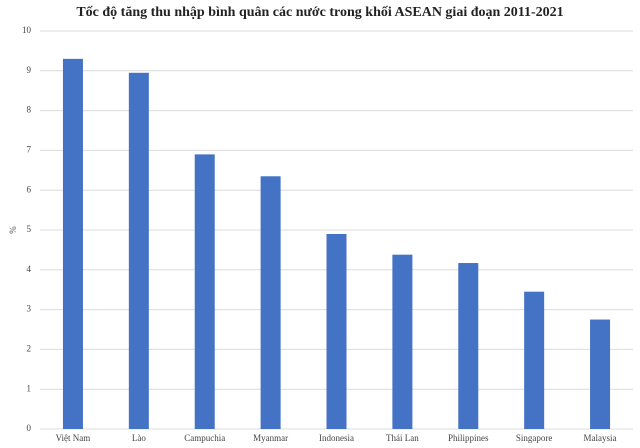  Describe the element at coordinates (29, 229) in the screenshot. I see `y-tick-label: 5` at that location.